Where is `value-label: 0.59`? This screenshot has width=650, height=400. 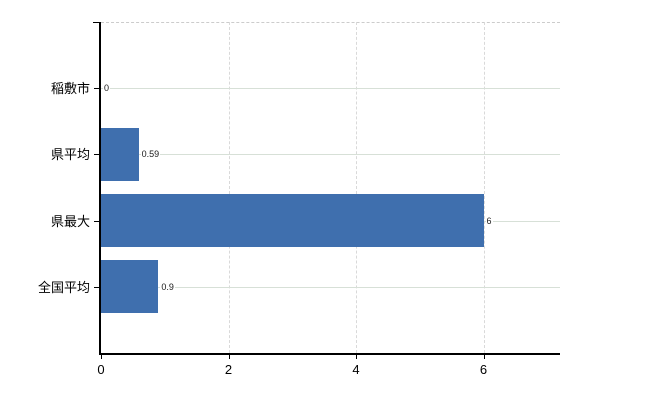 value-label: 0.59 is located at coordinates (150, 155).